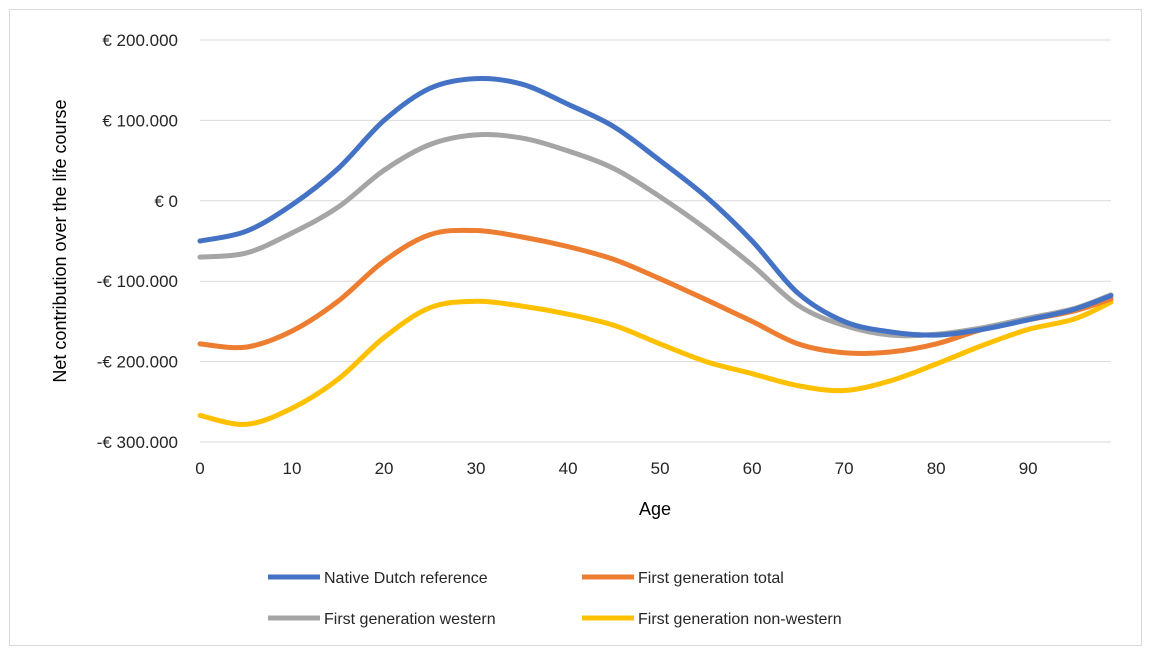  What do you see at coordinates (406, 578) in the screenshot?
I see `legend-label: Native Dutch reference` at bounding box center [406, 578].